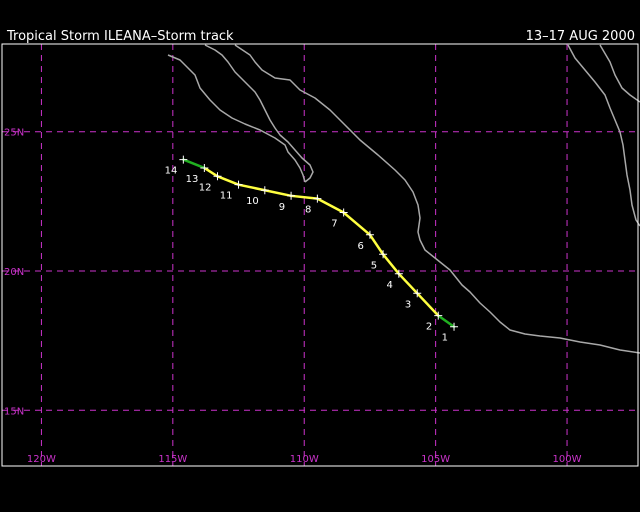 Image resolution: width=640 pixels, height=512 pixels. What do you see at coordinates (282, 207) in the screenshot?
I see `track-point-label: 9` at bounding box center [282, 207].